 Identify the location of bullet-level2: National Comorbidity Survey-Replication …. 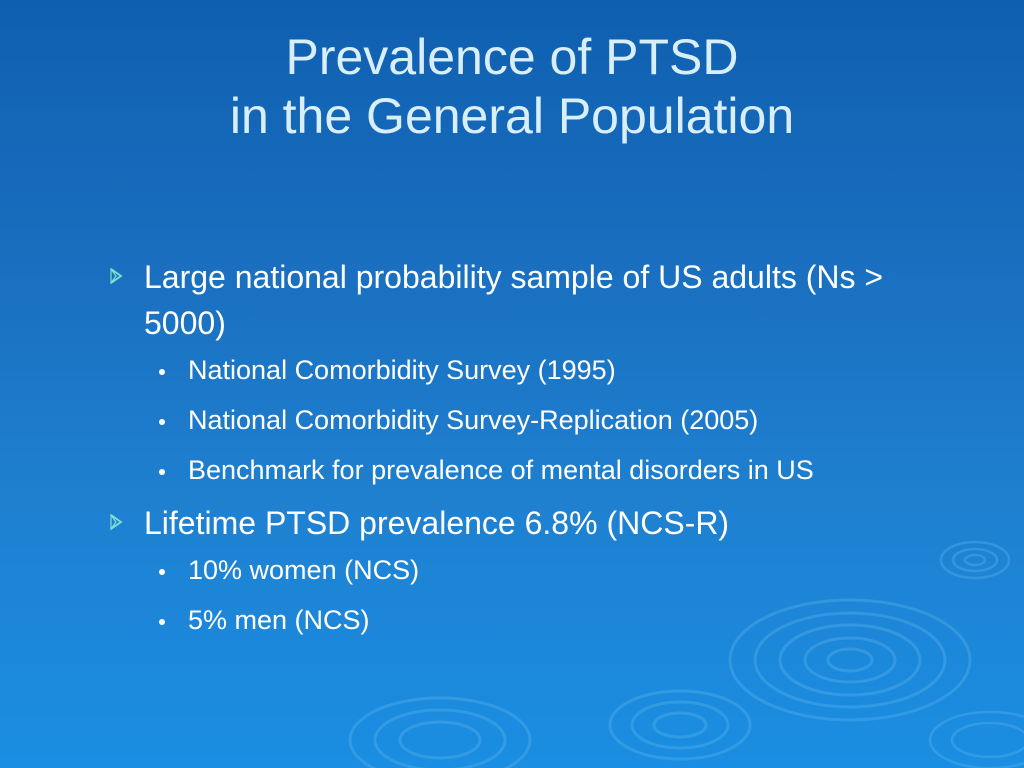
(523, 420).